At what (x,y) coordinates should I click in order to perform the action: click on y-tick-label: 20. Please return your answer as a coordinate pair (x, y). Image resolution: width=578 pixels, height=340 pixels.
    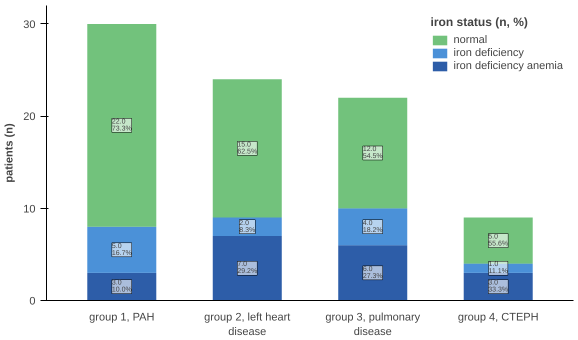
    Looking at the image, I should click on (29, 117).